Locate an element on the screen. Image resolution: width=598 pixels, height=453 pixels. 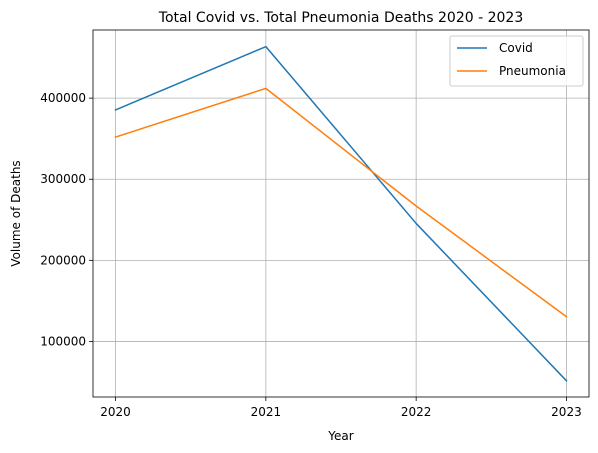
x-tick-label: 2021 is located at coordinates (266, 412).